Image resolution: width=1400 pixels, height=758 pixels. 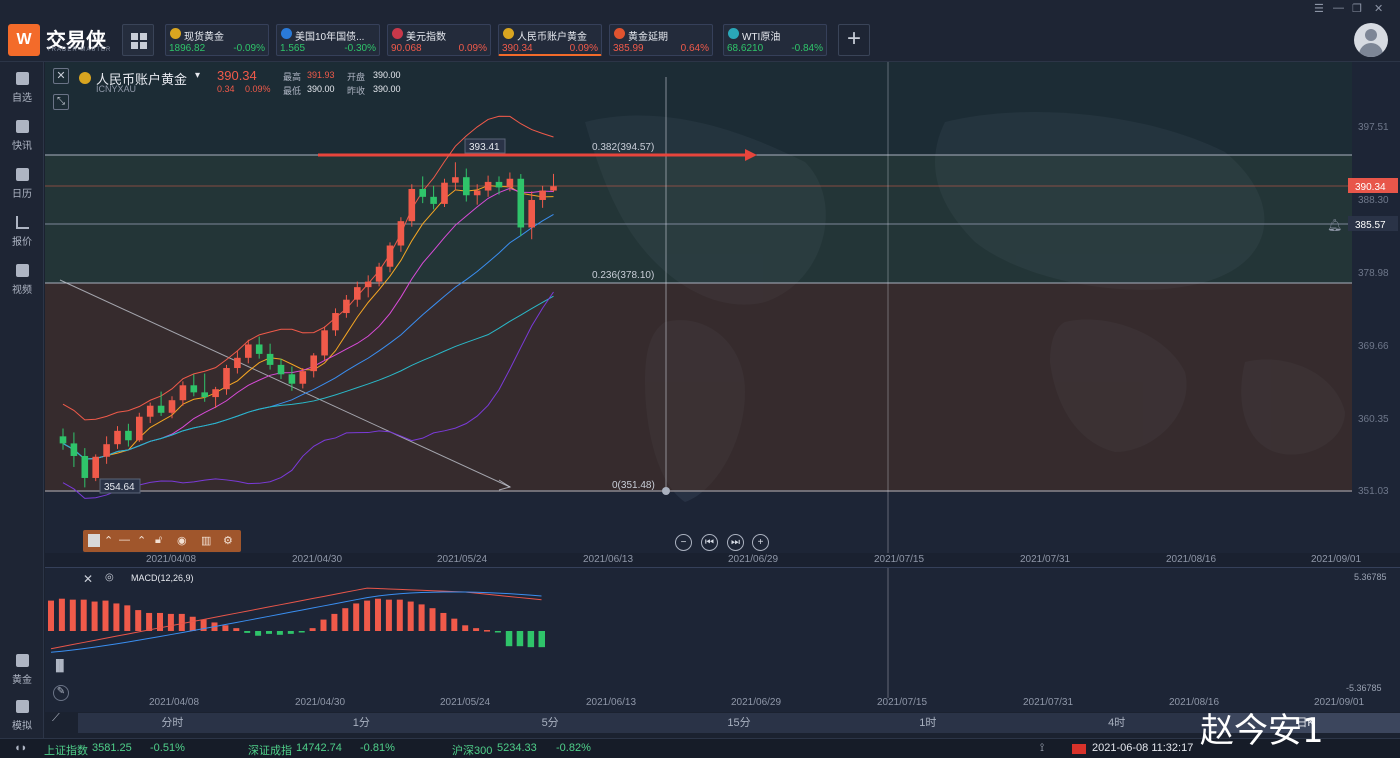 What do you see at coordinates (61, 76) in the screenshot?
I see `close-chart-icon: ✕` at bounding box center [61, 76].